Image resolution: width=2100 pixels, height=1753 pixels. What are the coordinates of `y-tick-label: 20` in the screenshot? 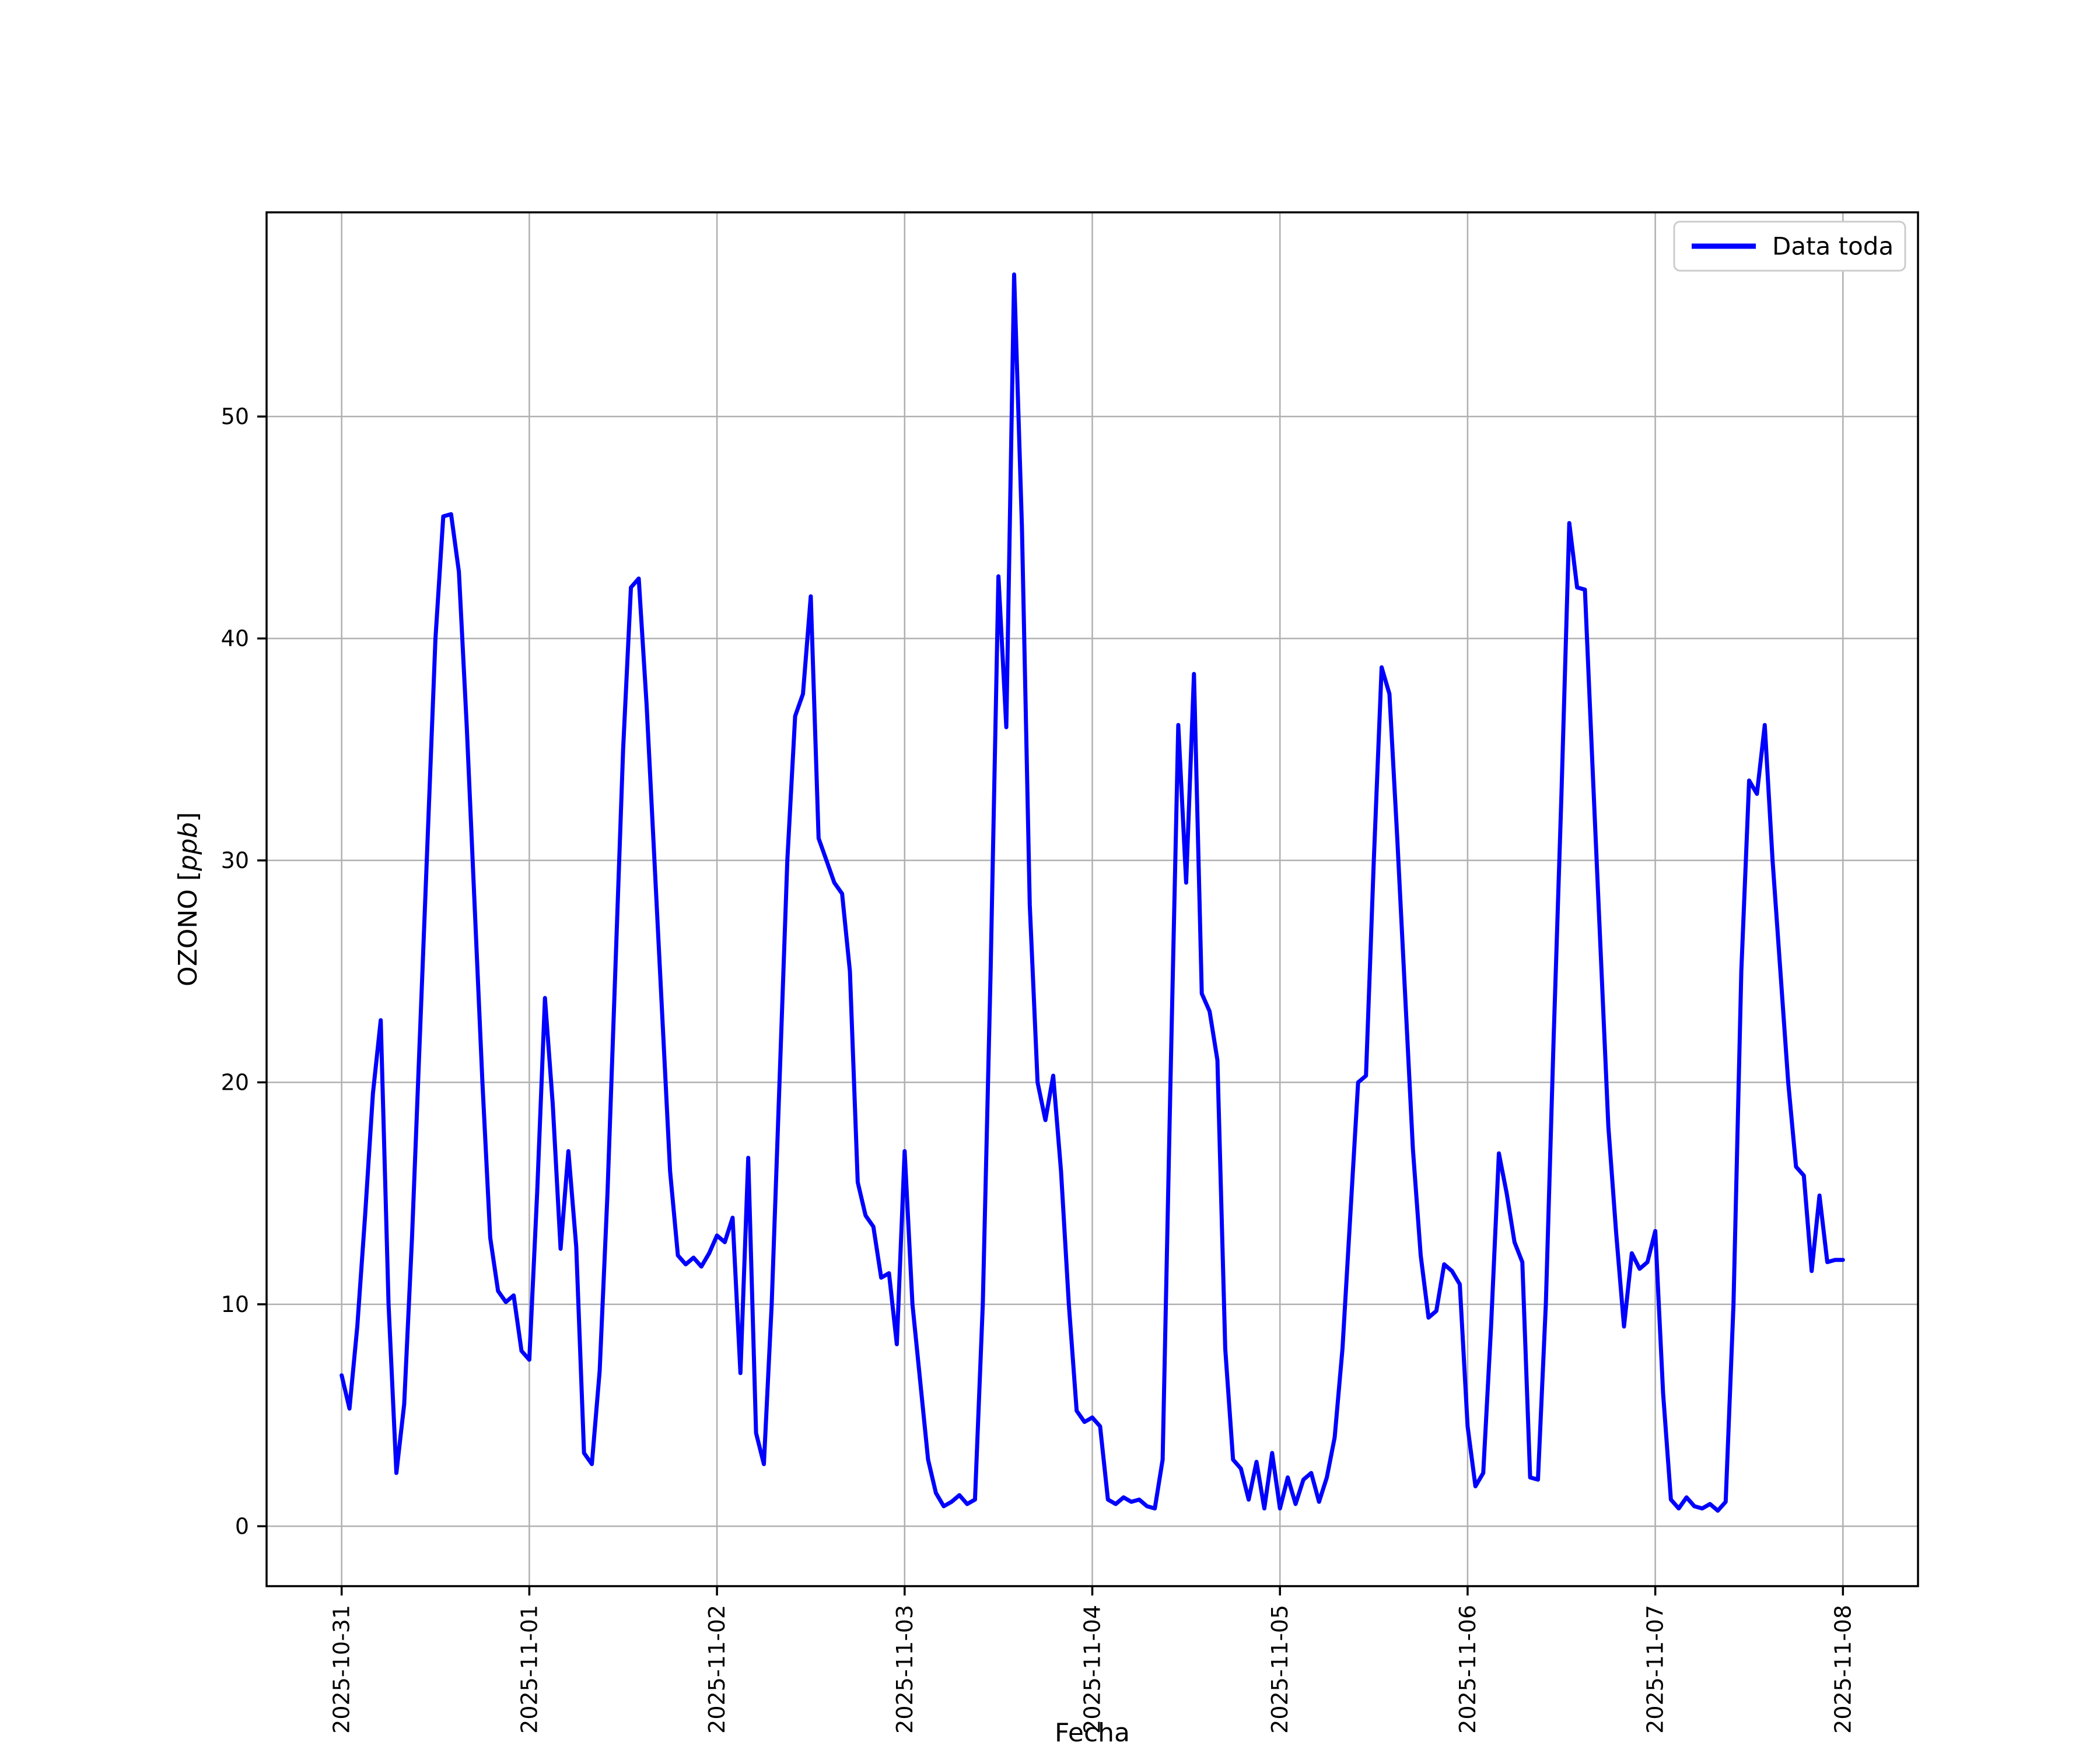 It's located at (235, 1082).